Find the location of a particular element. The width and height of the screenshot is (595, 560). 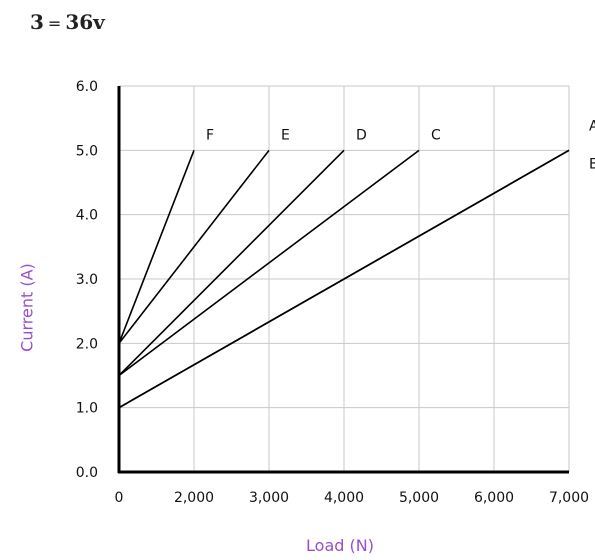

y-tick-label-4: 4.0 is located at coordinates (87, 216).